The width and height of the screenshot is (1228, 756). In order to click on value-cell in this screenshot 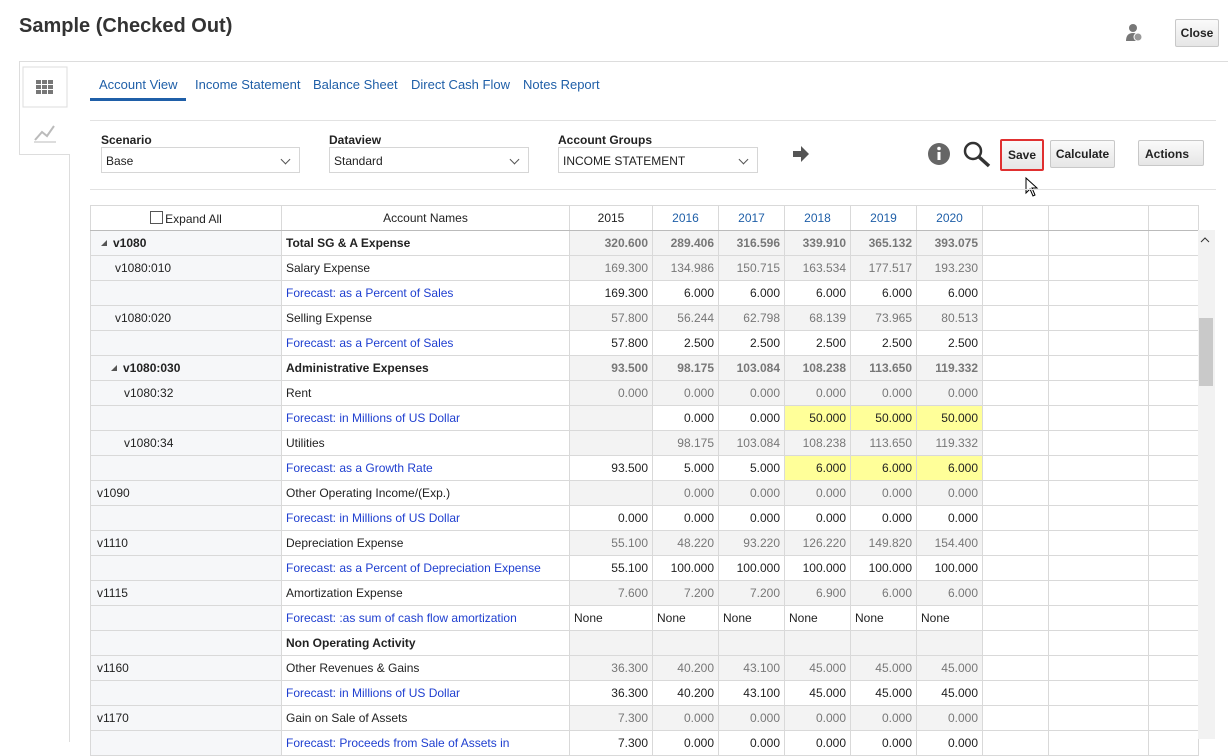, I will do `click(611, 418)`.